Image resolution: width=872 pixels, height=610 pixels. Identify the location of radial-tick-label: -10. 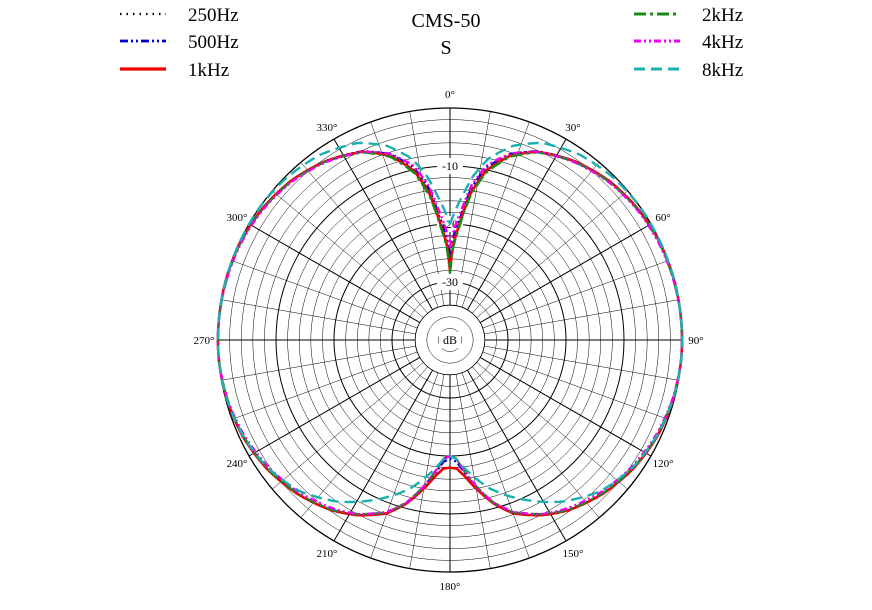
(450, 166).